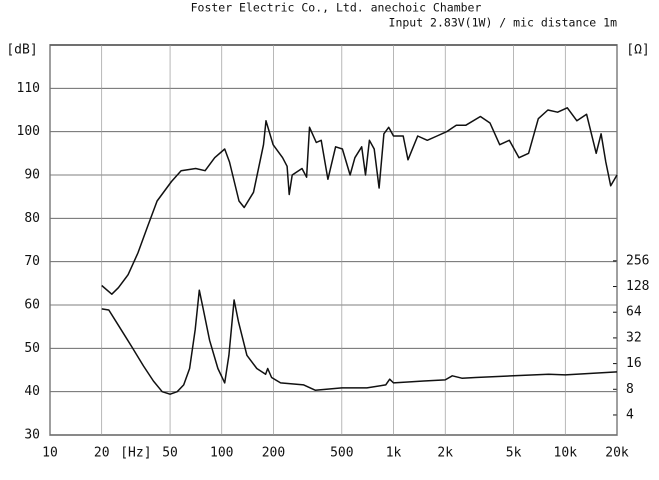 The width and height of the screenshot is (659, 480). What do you see at coordinates (32, 391) in the screenshot?
I see `y-tick-label: 40` at bounding box center [32, 391].